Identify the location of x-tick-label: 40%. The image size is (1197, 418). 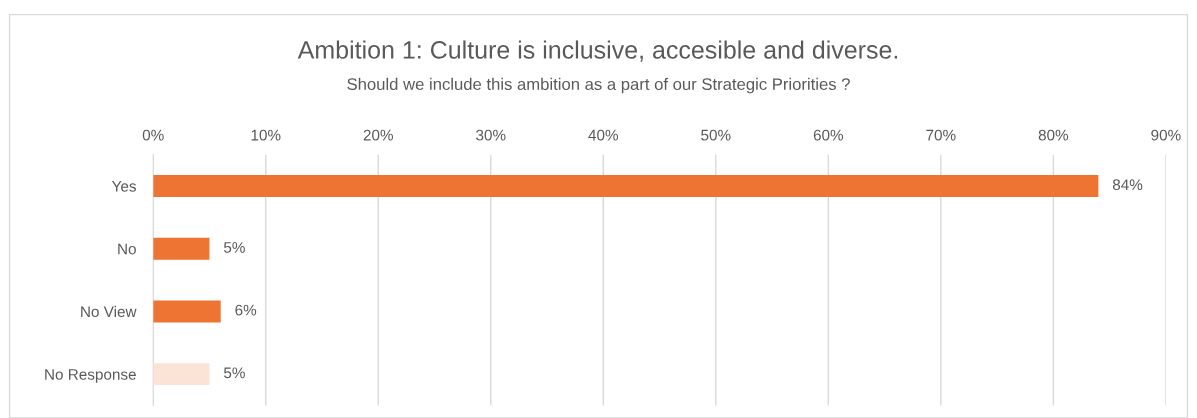
(603, 135).